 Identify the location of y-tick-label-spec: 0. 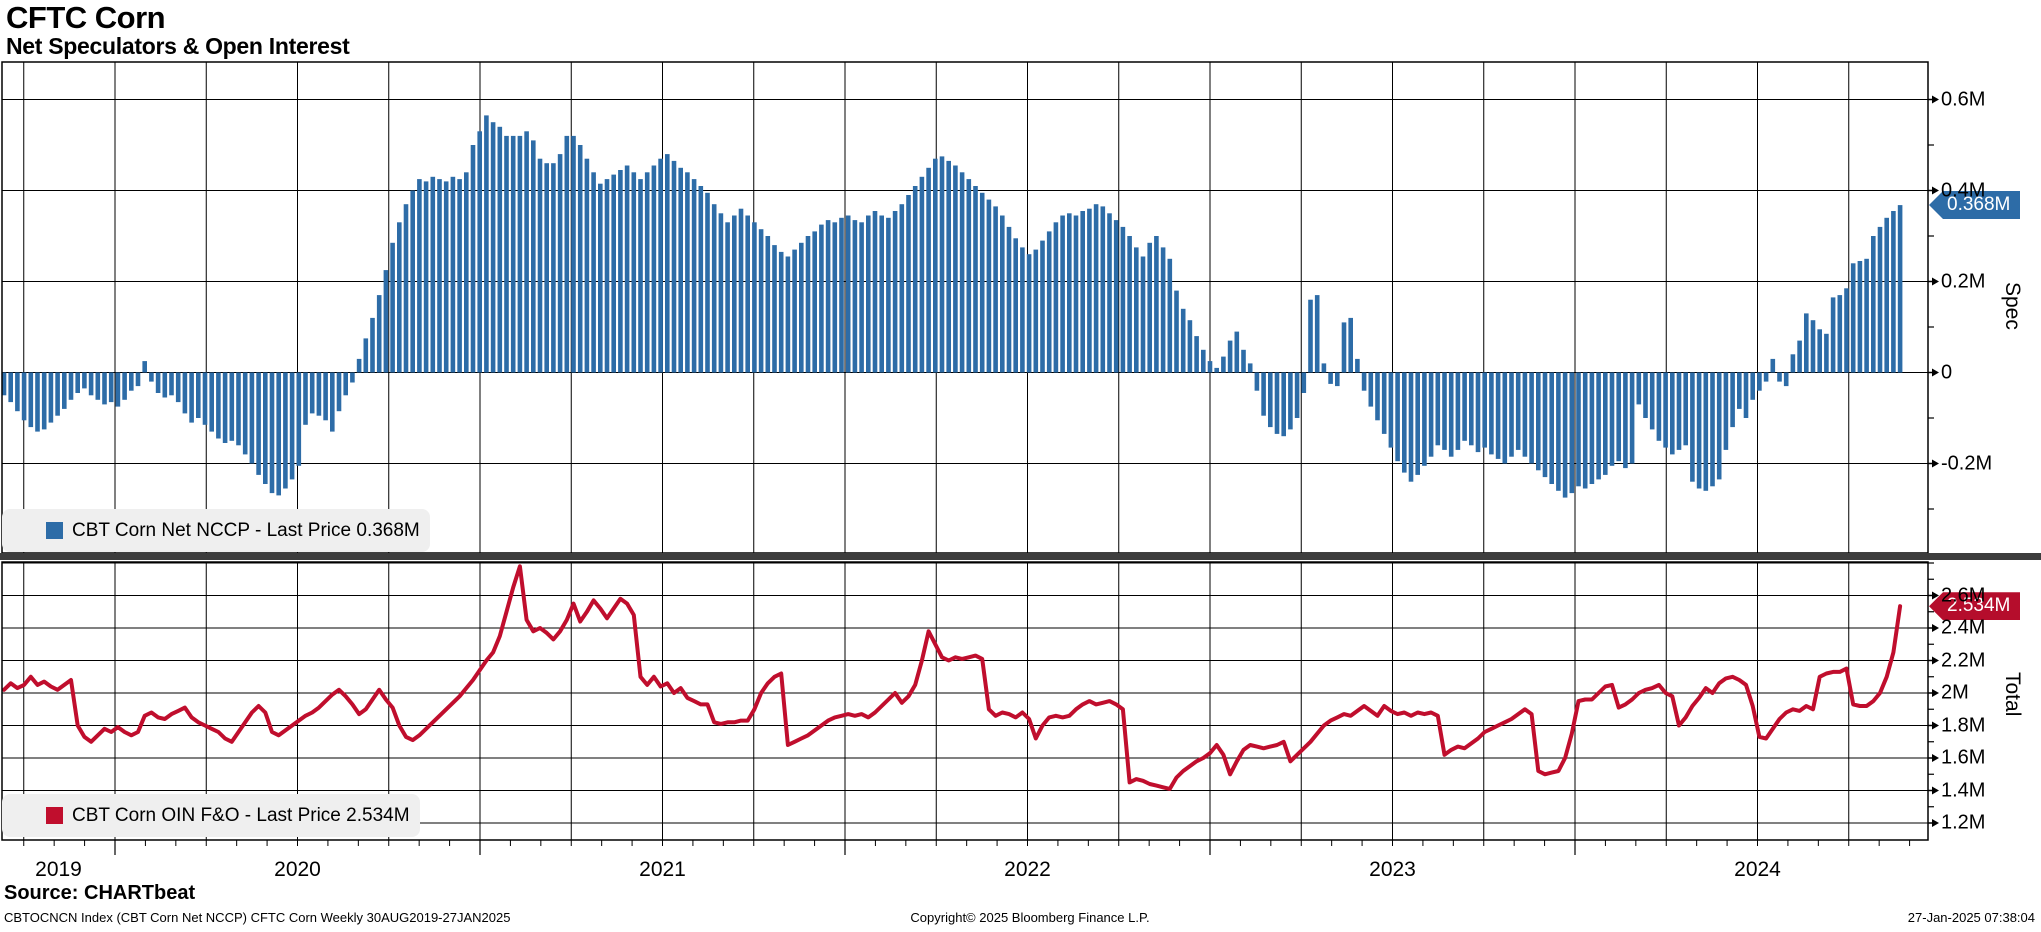
(1947, 372).